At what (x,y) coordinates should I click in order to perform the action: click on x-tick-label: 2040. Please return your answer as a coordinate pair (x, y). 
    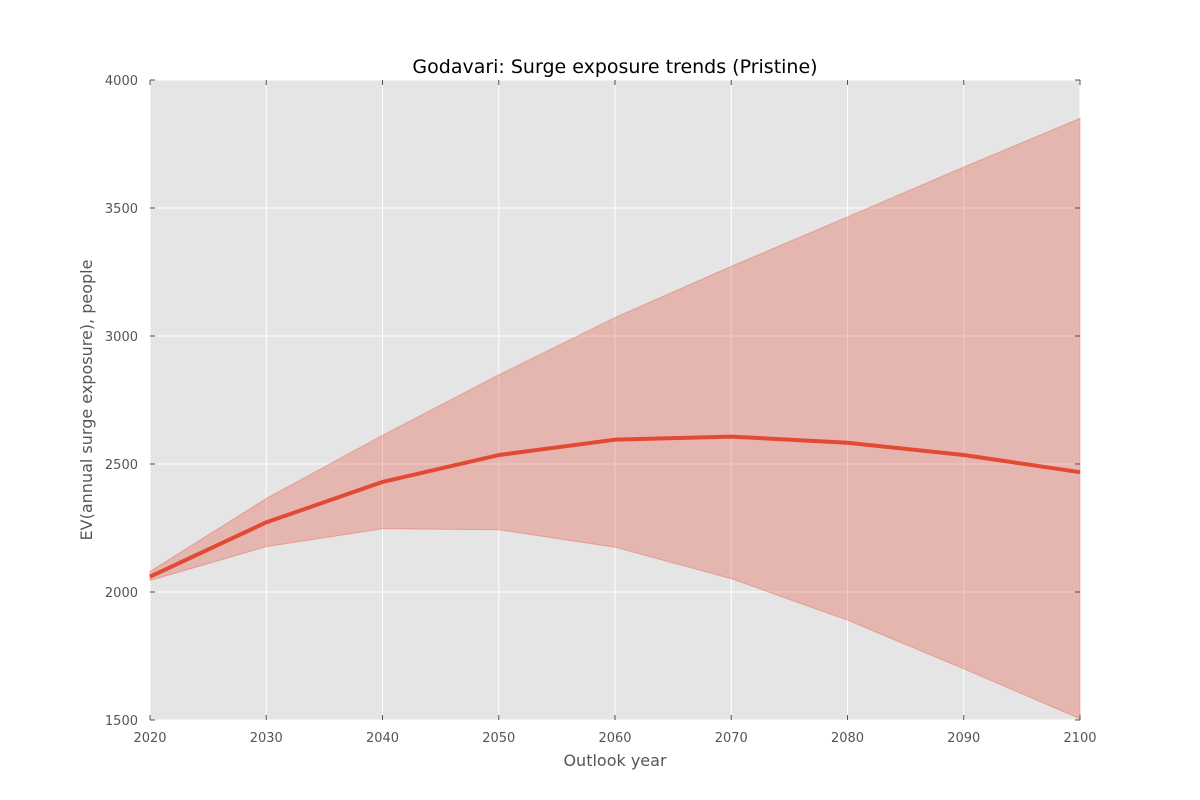
    Looking at the image, I should click on (382, 738).